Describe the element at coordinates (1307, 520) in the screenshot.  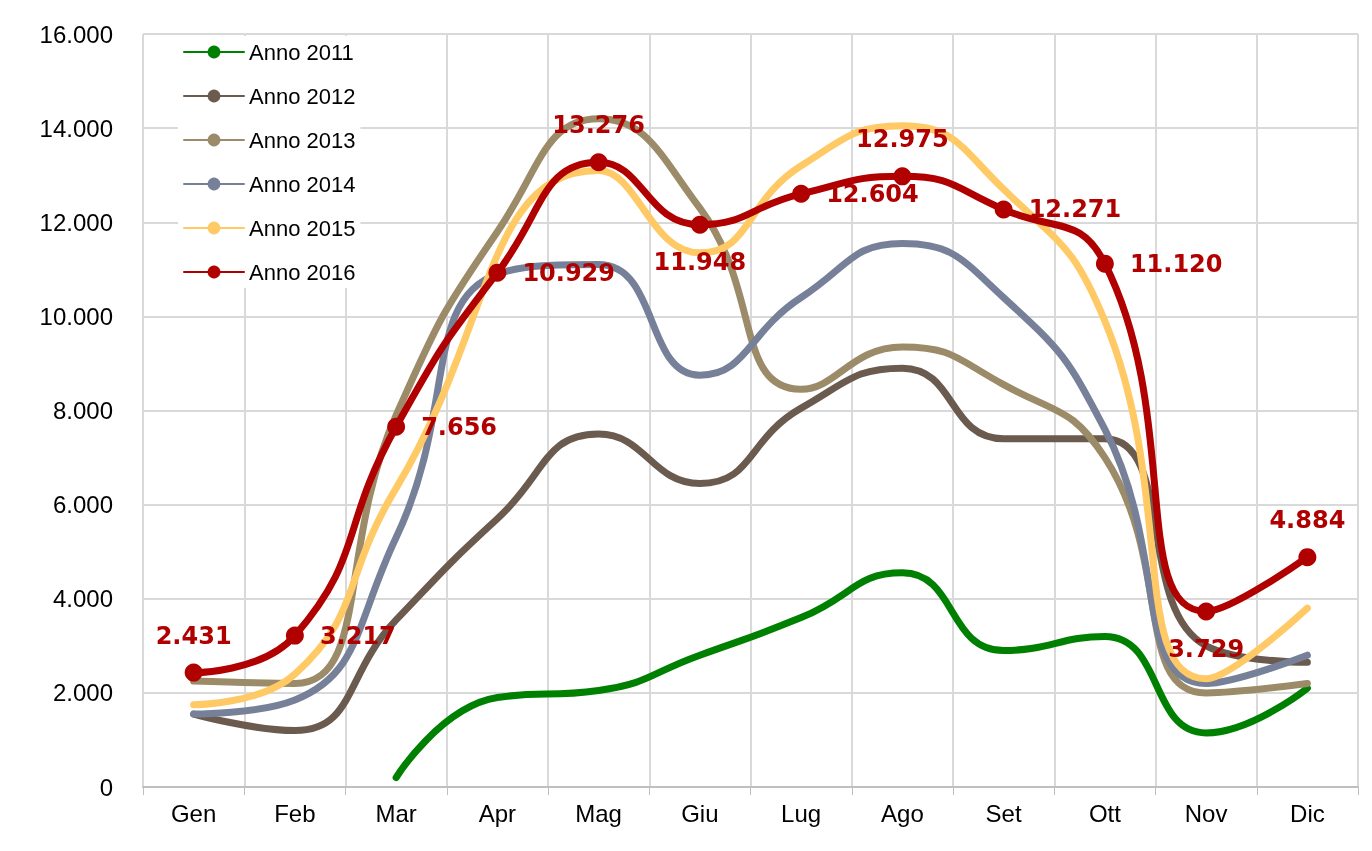
I see `data-label: 4.884` at that location.